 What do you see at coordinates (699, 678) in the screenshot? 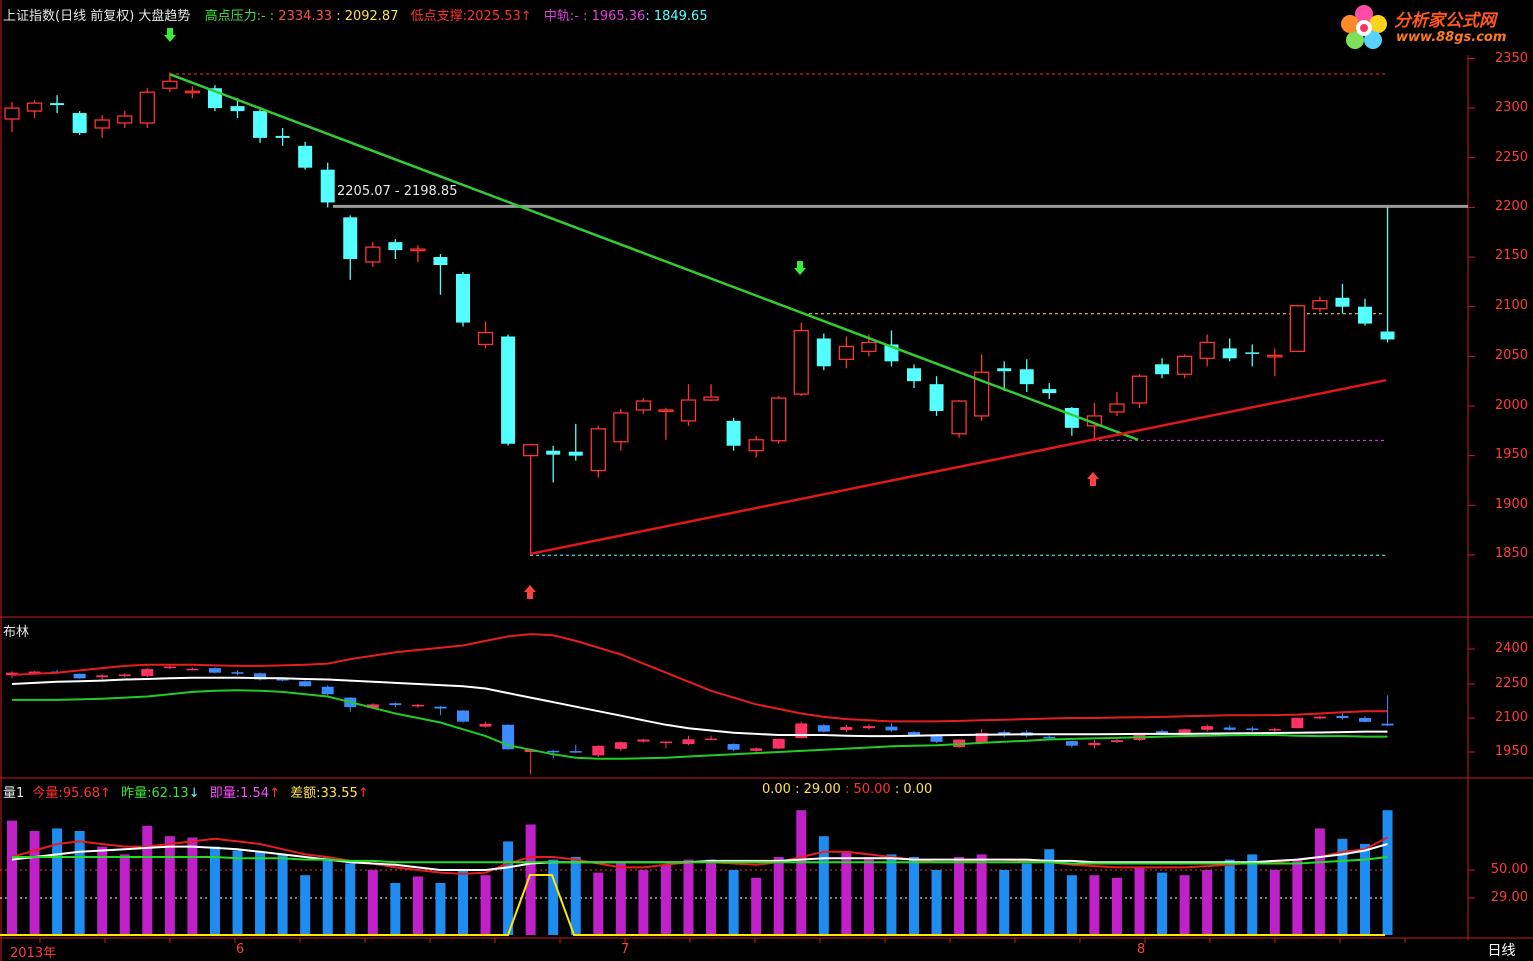
I see `boll-upper-line` at bounding box center [699, 678].